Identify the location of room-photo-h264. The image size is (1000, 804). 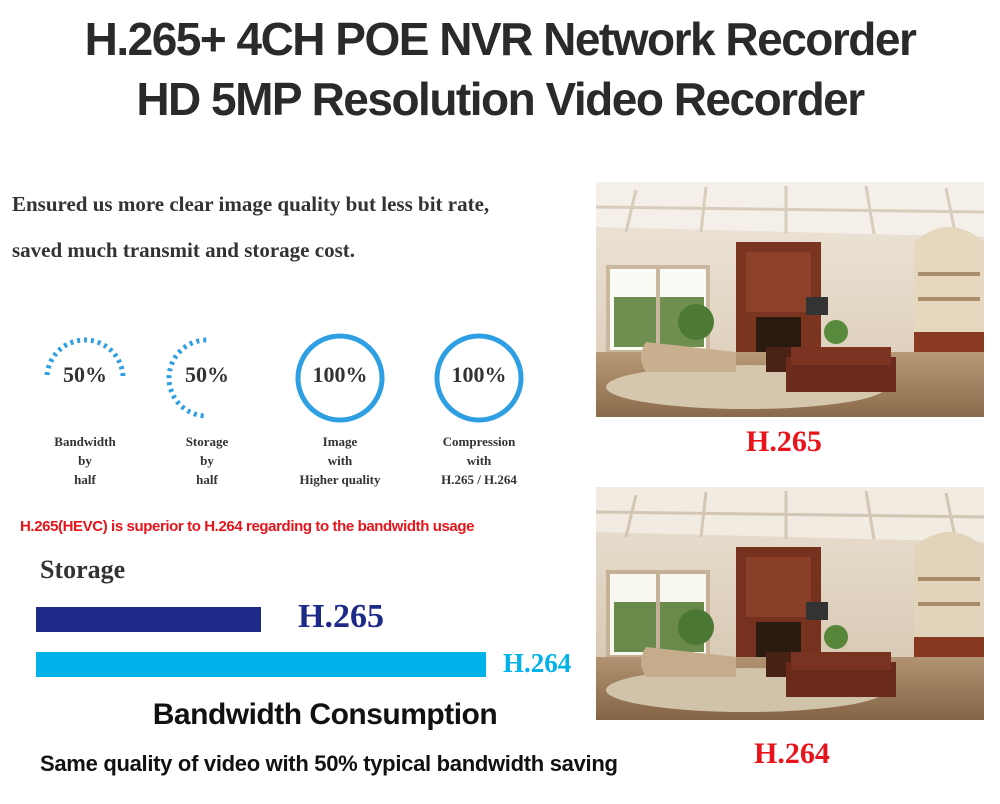
(790, 603).